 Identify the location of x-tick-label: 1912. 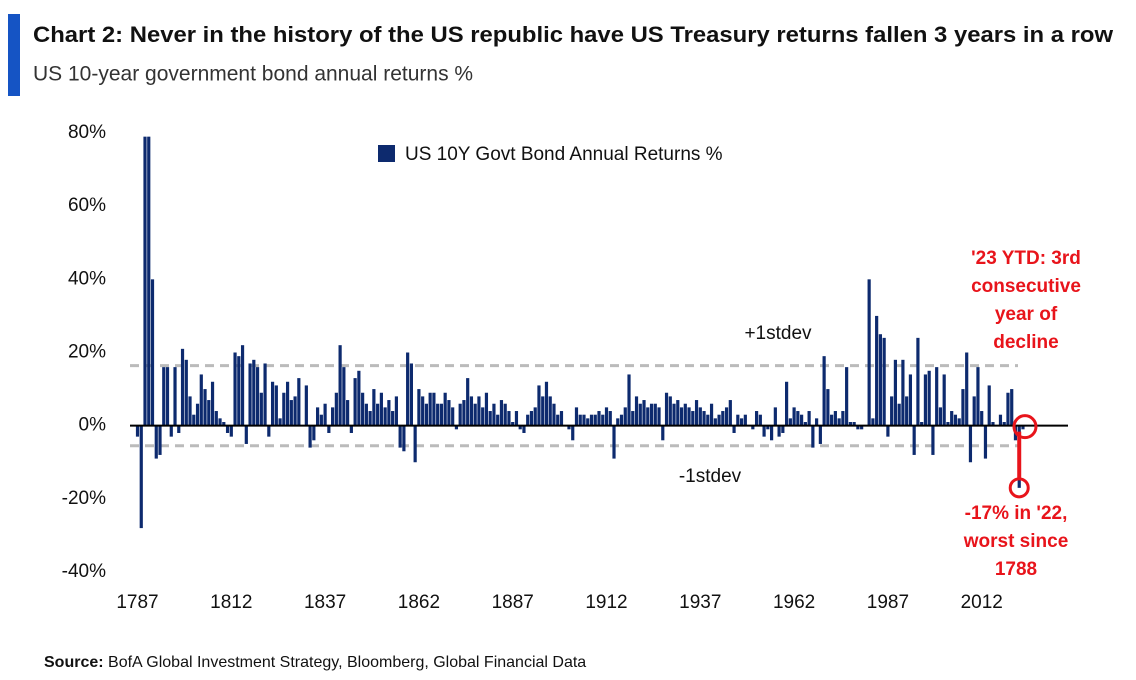
(606, 602).